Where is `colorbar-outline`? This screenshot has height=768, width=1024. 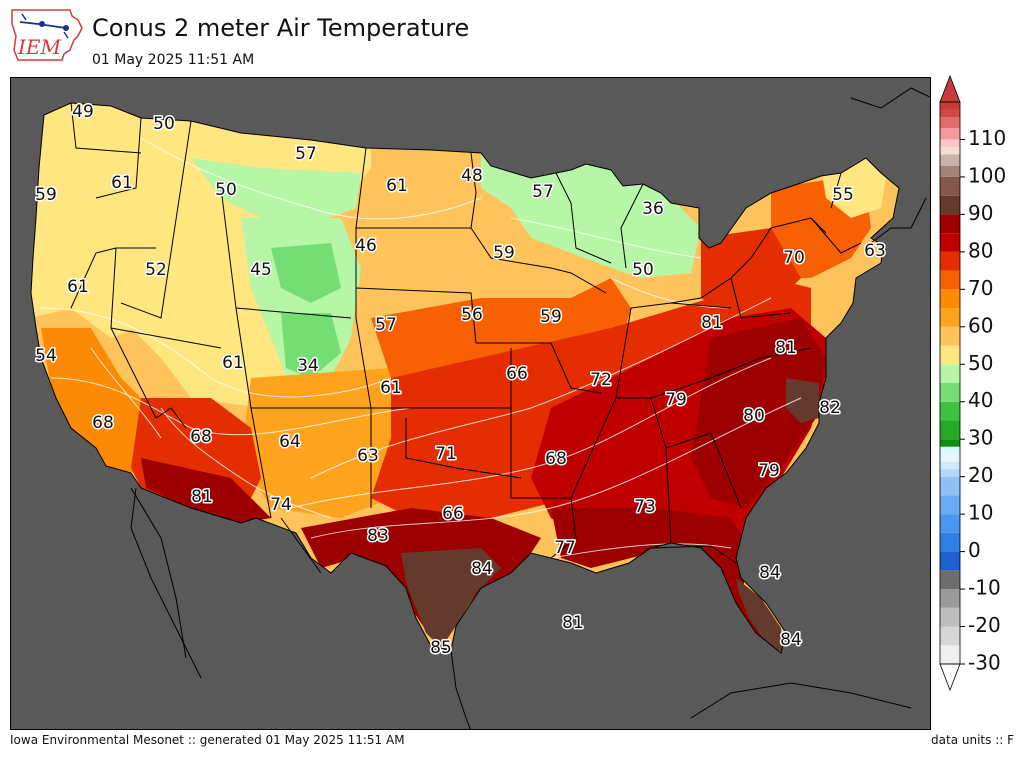
colorbar-outline is located at coordinates (950, 383).